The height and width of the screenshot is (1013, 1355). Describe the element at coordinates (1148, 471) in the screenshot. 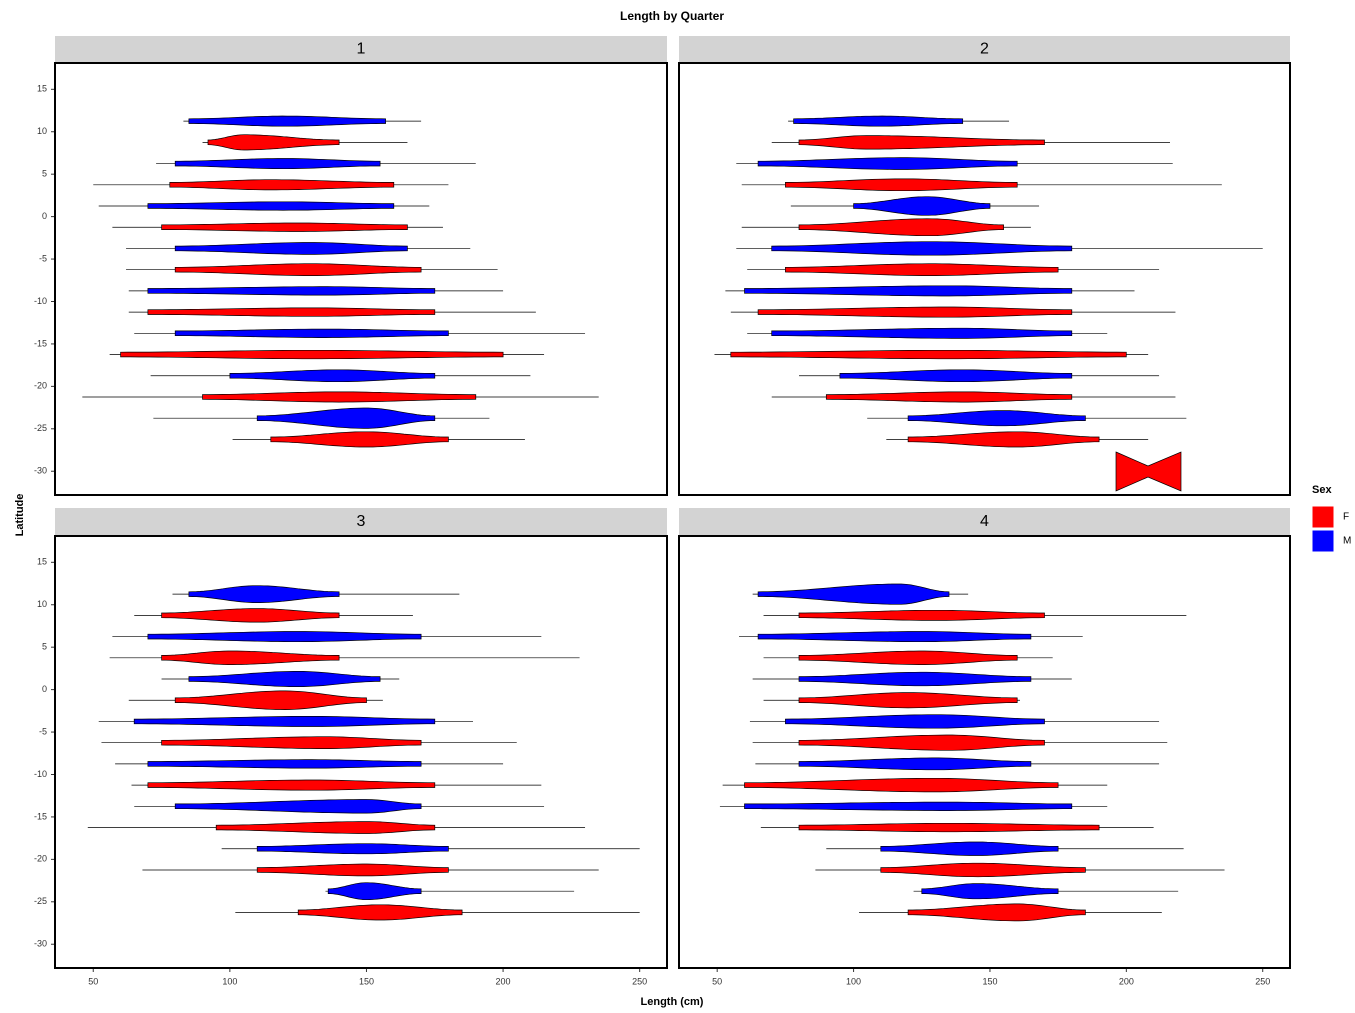

I see `stray-legend-key` at that location.